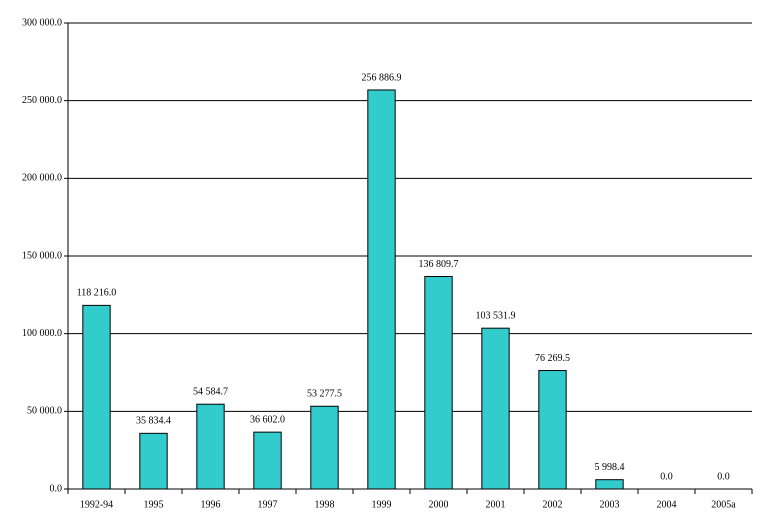 This screenshot has width=765, height=529. What do you see at coordinates (42, 333) in the screenshot?
I see `y-tick-label: 100 000.0` at bounding box center [42, 333].